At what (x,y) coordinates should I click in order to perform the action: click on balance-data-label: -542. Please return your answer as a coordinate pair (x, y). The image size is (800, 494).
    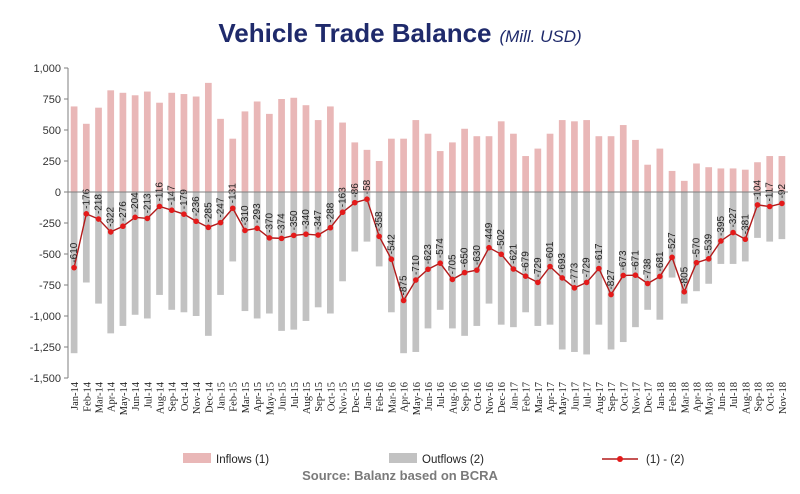
    Looking at the image, I should click on (391, 244).